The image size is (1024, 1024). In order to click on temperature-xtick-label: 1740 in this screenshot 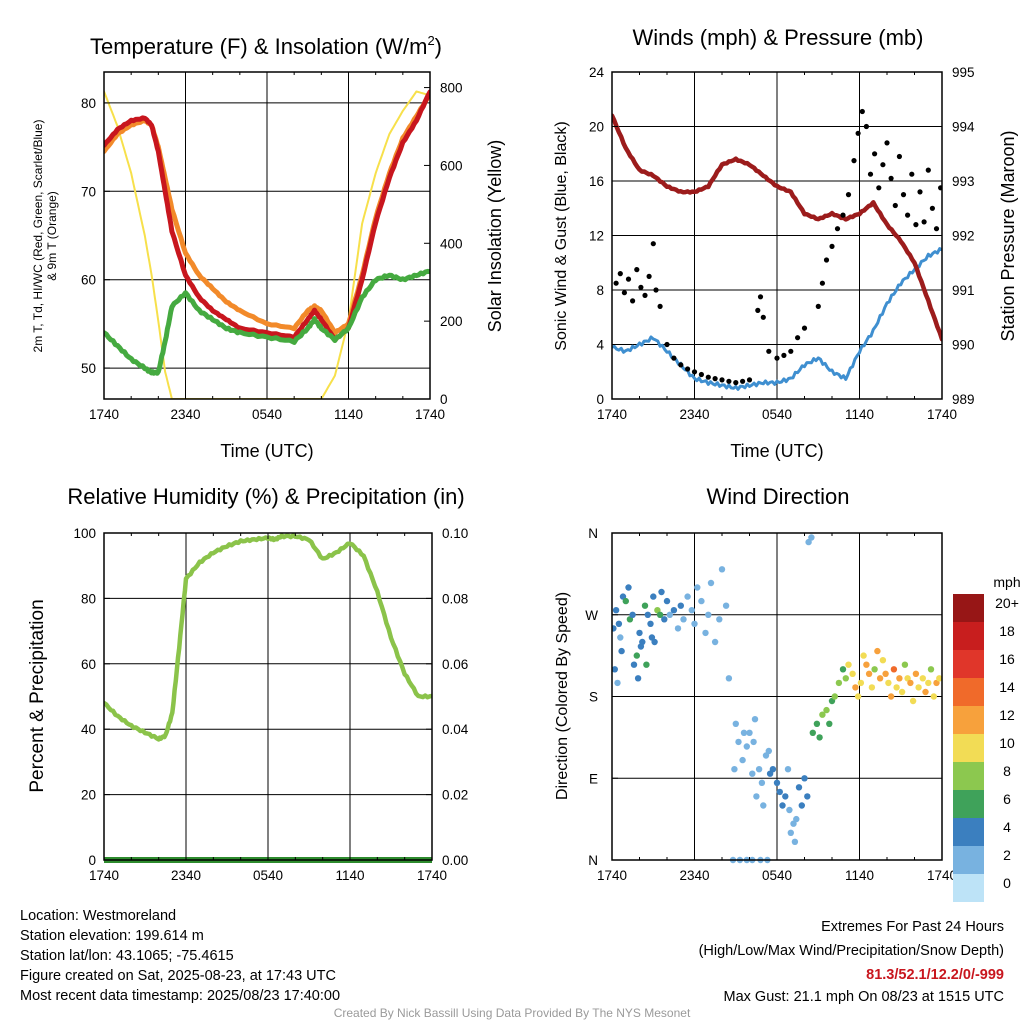, I will do `click(430, 414)`.